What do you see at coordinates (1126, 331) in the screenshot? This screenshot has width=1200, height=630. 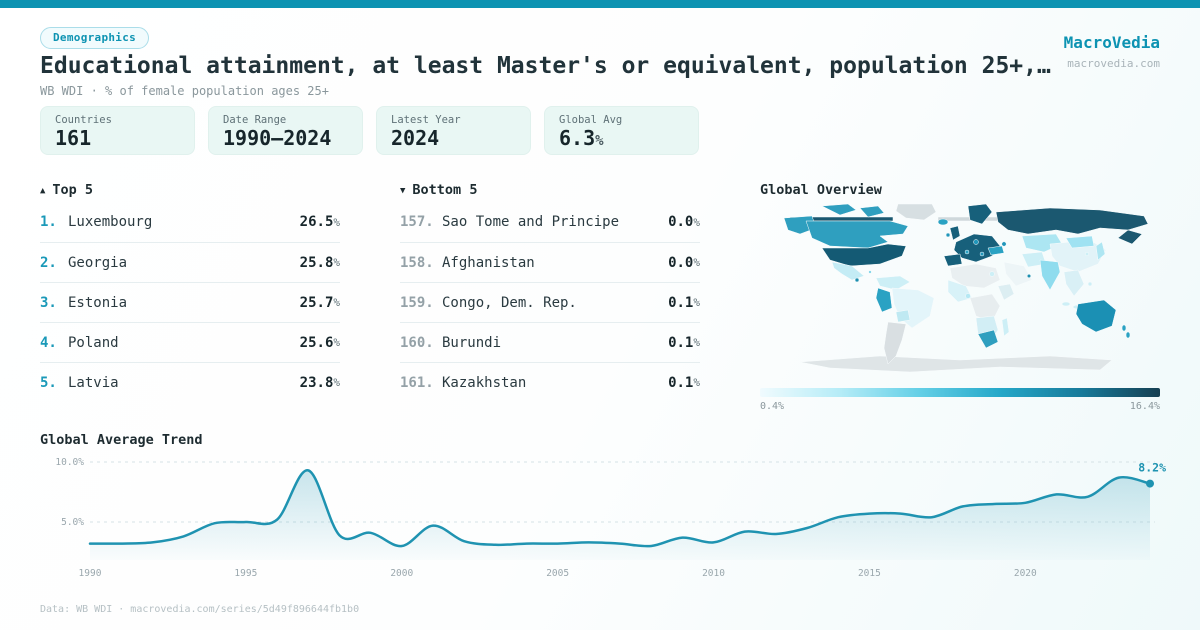 I see `region-new-zealand` at bounding box center [1126, 331].